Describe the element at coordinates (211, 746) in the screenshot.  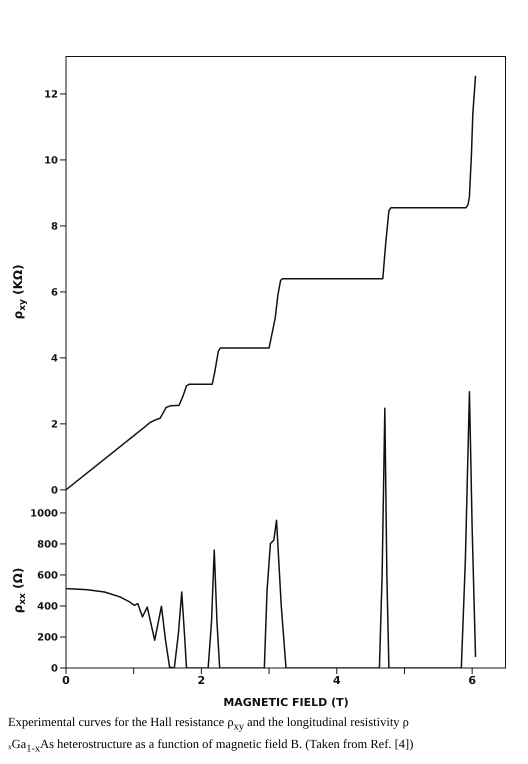
I see `text: ₓGa$_{1-x}$As heterostructure as a function of magnetic field B. (Taken from Ref. [4])` at that location.